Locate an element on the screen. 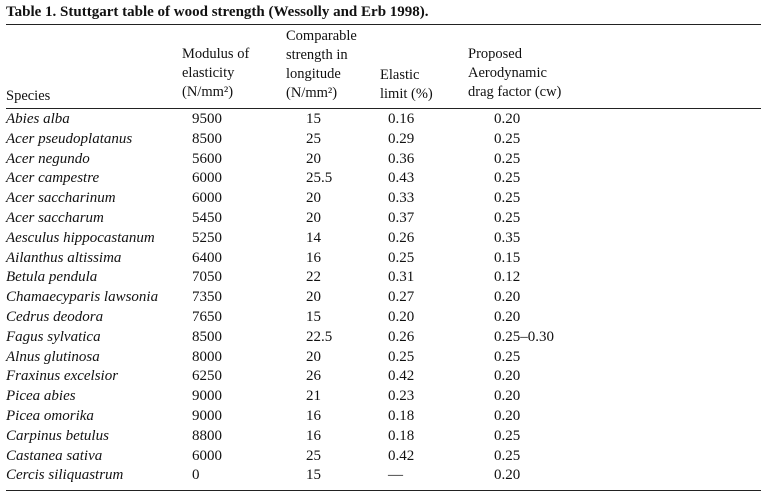  header-species-label: Species is located at coordinates (28, 96).